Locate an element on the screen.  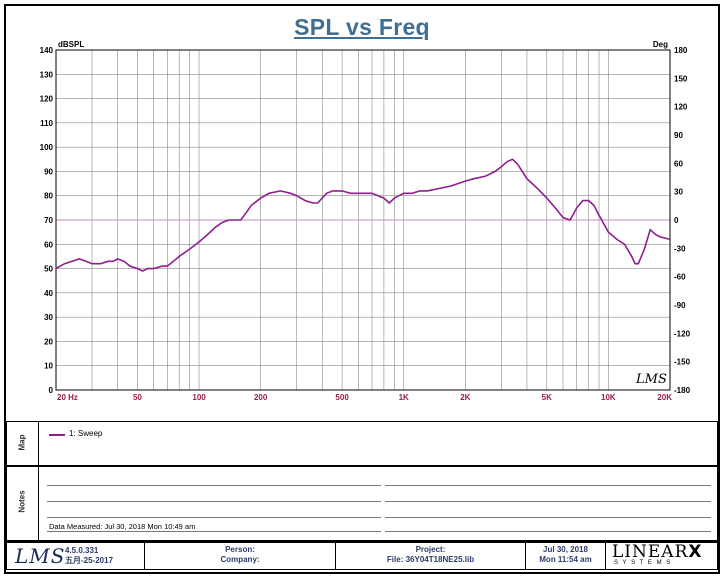
x-tick-label: 20K is located at coordinates (664, 397).